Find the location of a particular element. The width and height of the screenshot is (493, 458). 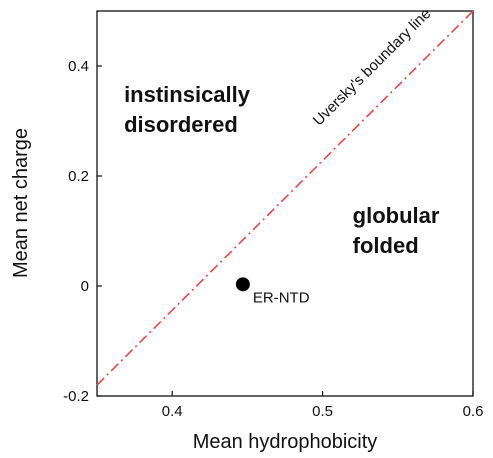

y-tick-label: -0.2 is located at coordinates (76, 396).